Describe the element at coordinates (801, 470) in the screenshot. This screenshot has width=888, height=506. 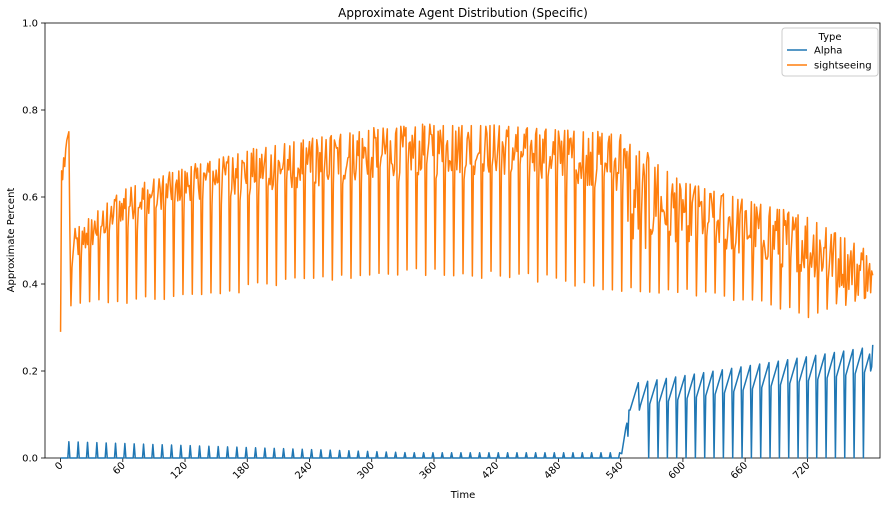
I see `x-tick-label: 720` at that location.